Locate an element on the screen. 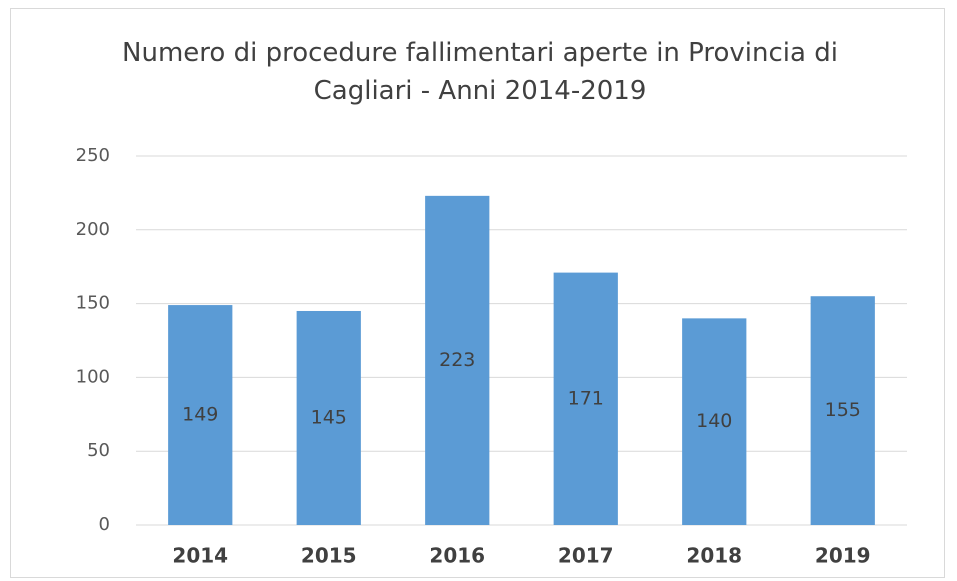  x-tick-label: 2019 is located at coordinates (843, 556).